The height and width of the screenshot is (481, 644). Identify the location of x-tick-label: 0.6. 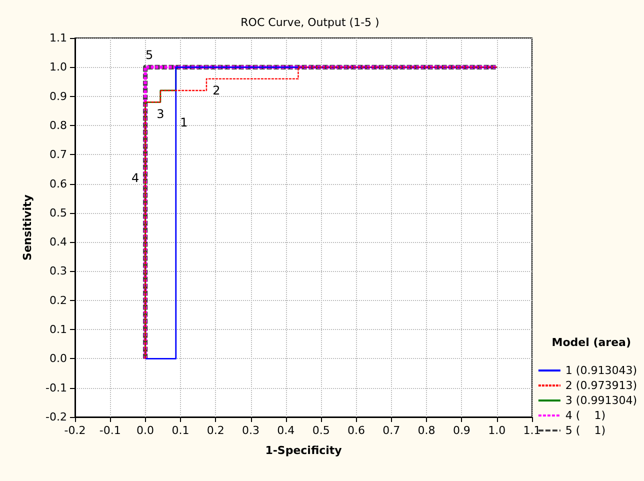
(356, 430).